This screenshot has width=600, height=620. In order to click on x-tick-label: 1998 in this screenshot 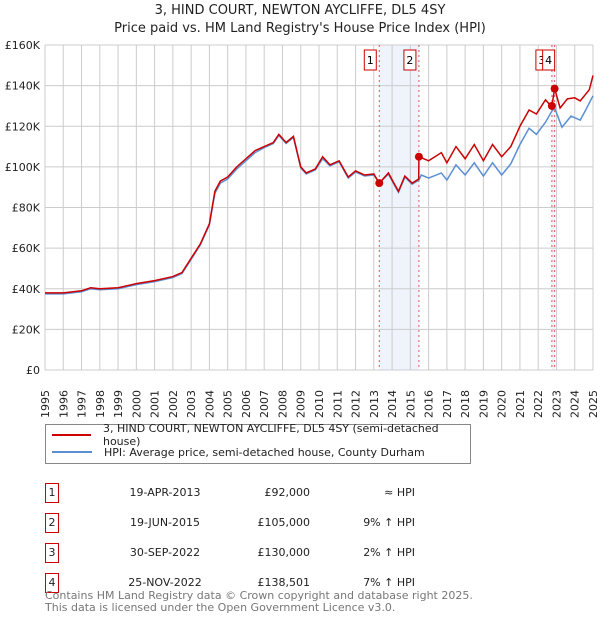, I will do `click(100, 404)`.